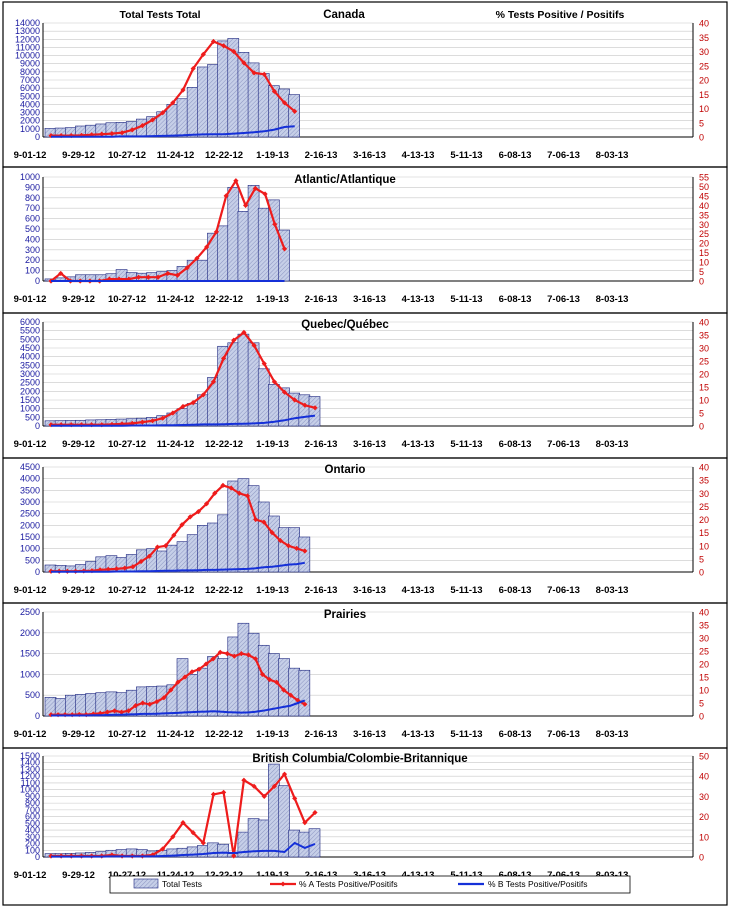 The width and height of the screenshot is (730, 907). What do you see at coordinates (32, 187) in the screenshot?
I see `left-tick-label: 900` at bounding box center [32, 187].